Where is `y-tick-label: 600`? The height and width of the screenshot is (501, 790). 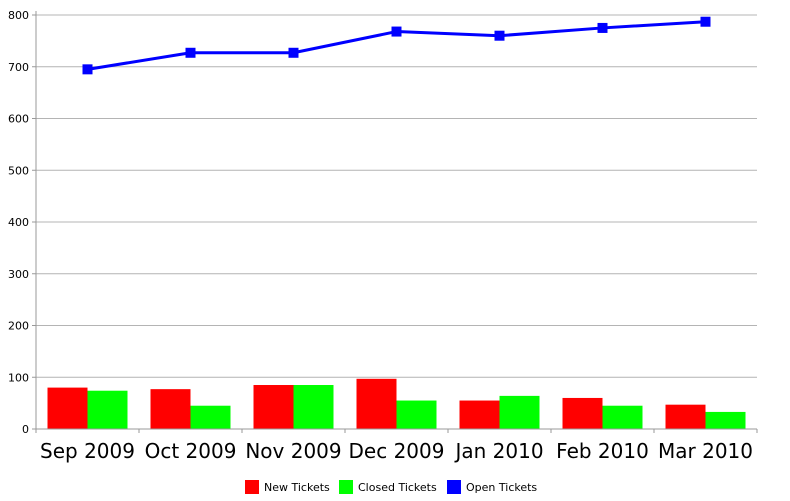
y-tick-label: 600 is located at coordinates (18, 119).